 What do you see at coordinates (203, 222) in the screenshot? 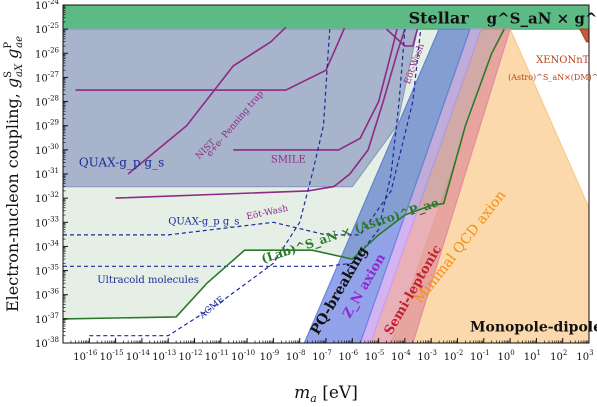
I see `label-quax_small: QUAX-g_p g_s` at bounding box center [203, 222].